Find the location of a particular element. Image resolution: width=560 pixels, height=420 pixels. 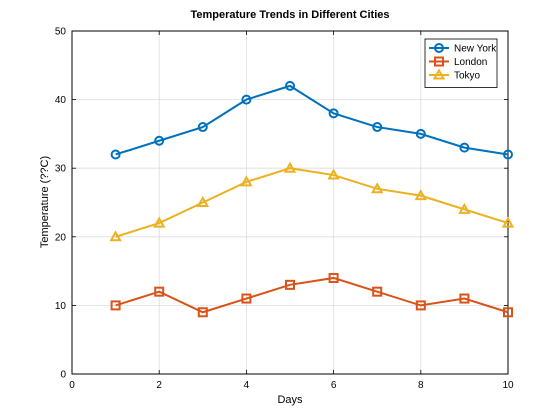

legend: New York London Tokyo is located at coordinates (461, 63).